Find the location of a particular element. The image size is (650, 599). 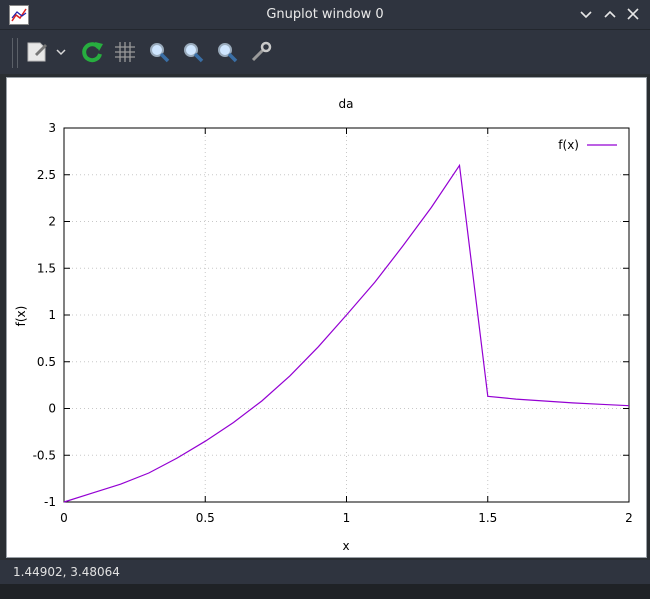

cursor-coordinates: 1.44902, 3.48064 is located at coordinates (66, 572).